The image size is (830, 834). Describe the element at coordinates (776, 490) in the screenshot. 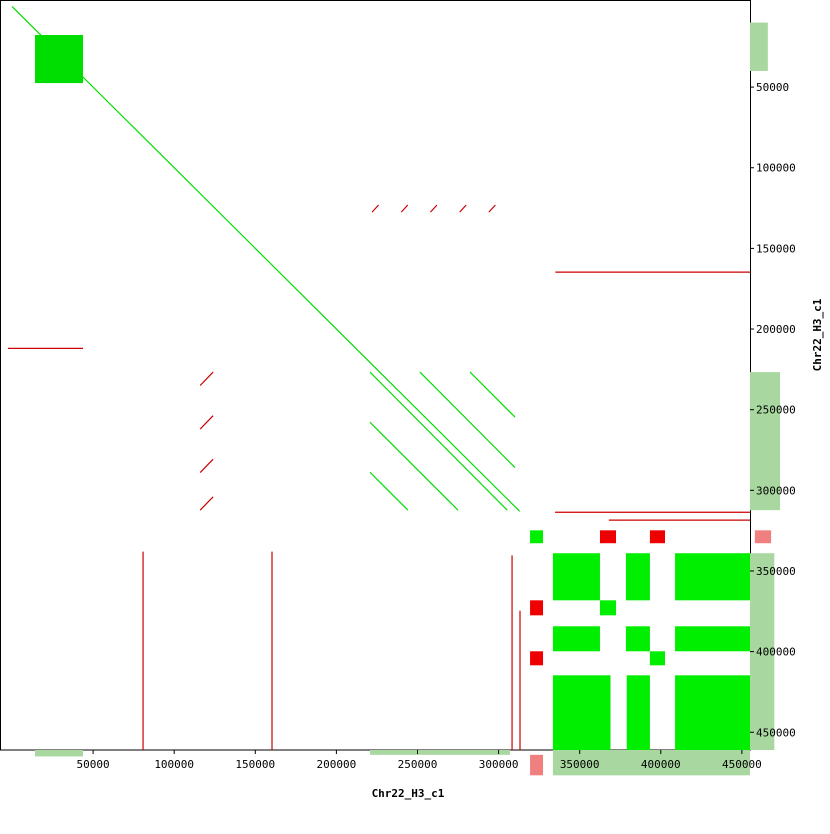

I see `y-tick-label: 300000` at that location.